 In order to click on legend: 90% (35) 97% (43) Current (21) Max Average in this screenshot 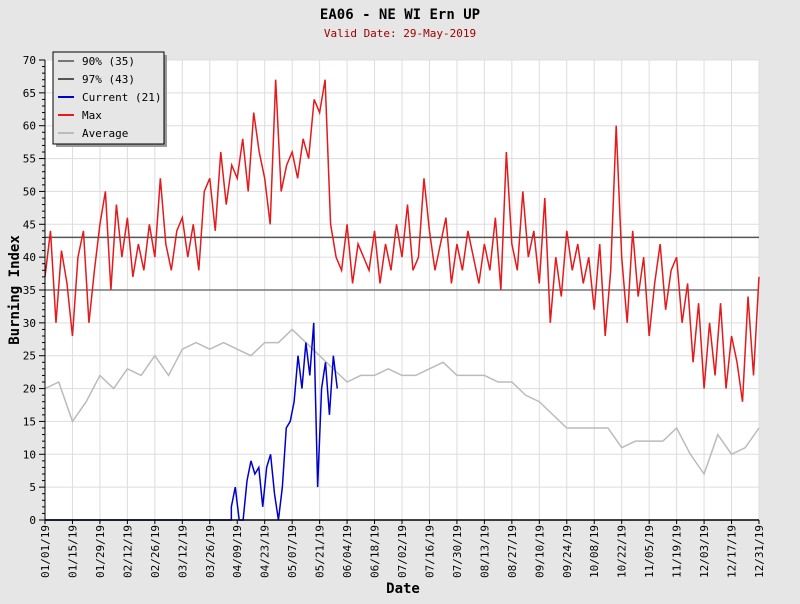, I will do `click(109, 99)`.